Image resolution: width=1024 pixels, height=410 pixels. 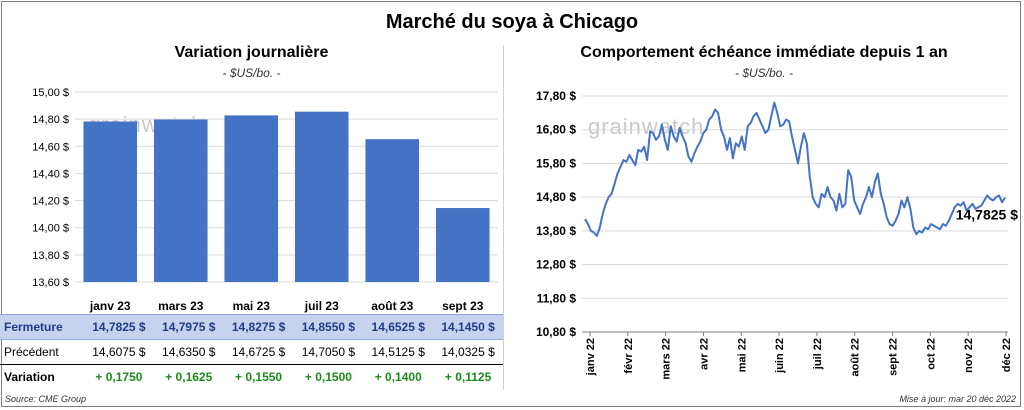 What do you see at coordinates (188, 327) in the screenshot?
I see `close-cell: 14,7975 $` at bounding box center [188, 327].